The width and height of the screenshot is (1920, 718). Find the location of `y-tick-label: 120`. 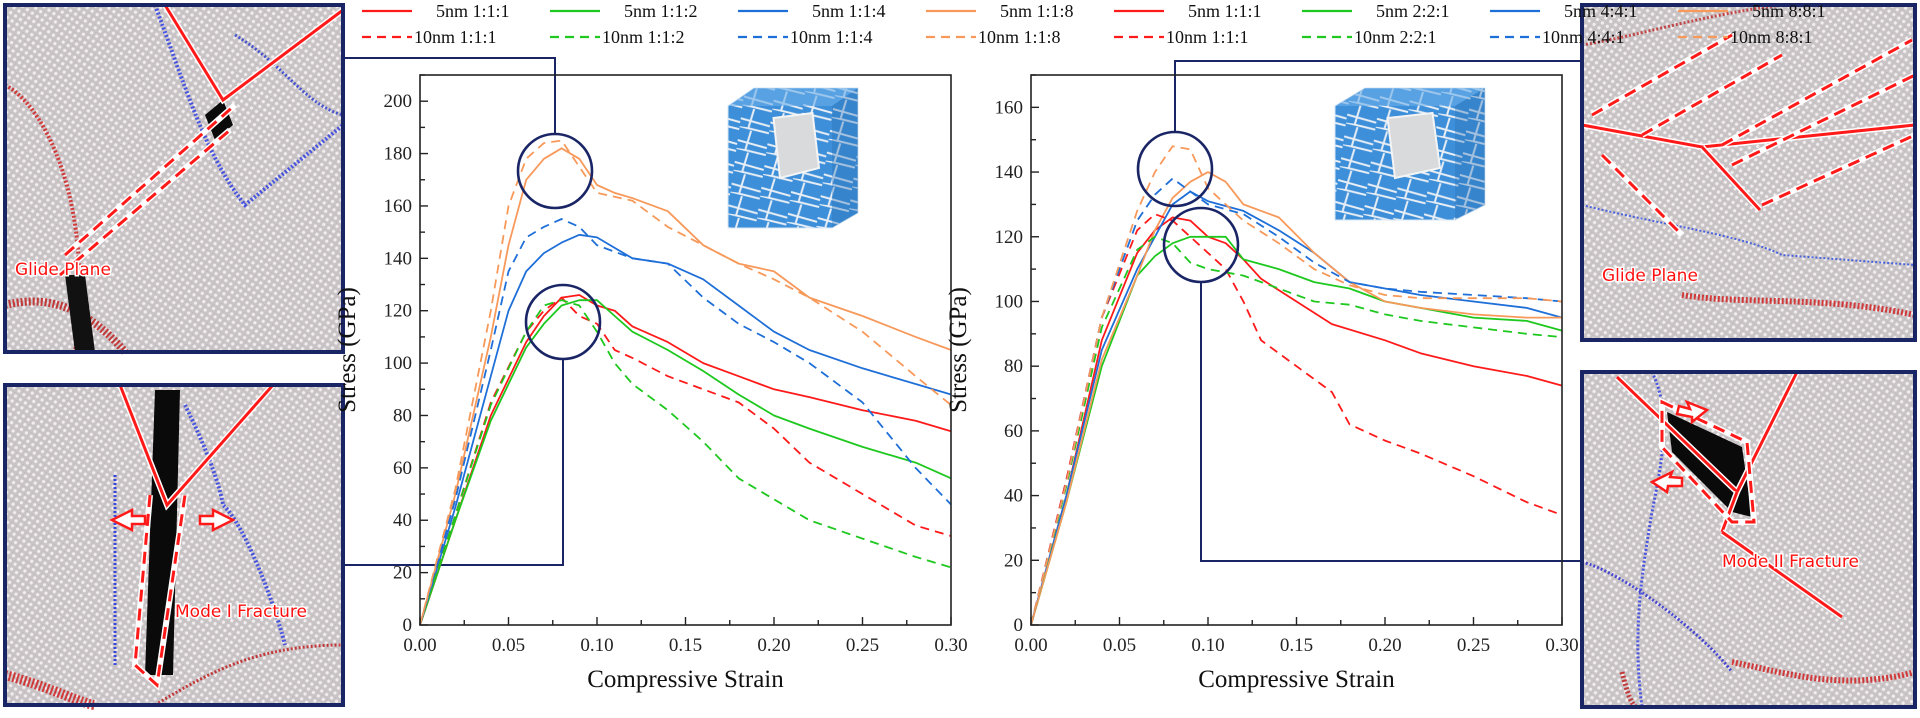

y-tick-label: 120 is located at coordinates (1009, 237).